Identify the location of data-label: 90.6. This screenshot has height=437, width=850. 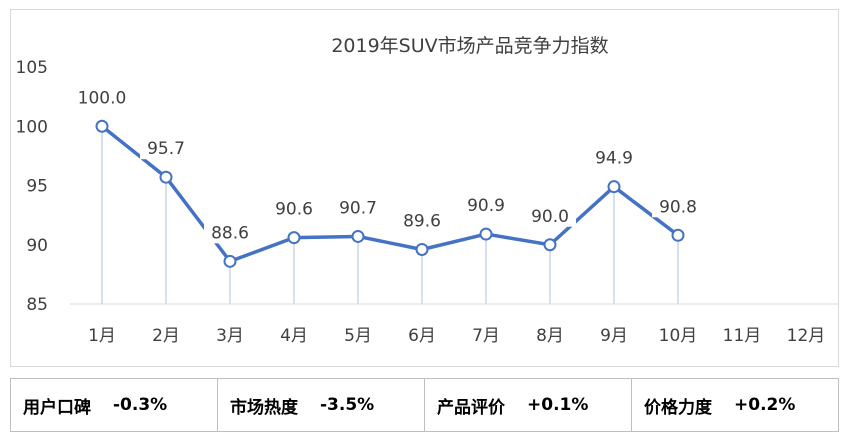
(294, 210).